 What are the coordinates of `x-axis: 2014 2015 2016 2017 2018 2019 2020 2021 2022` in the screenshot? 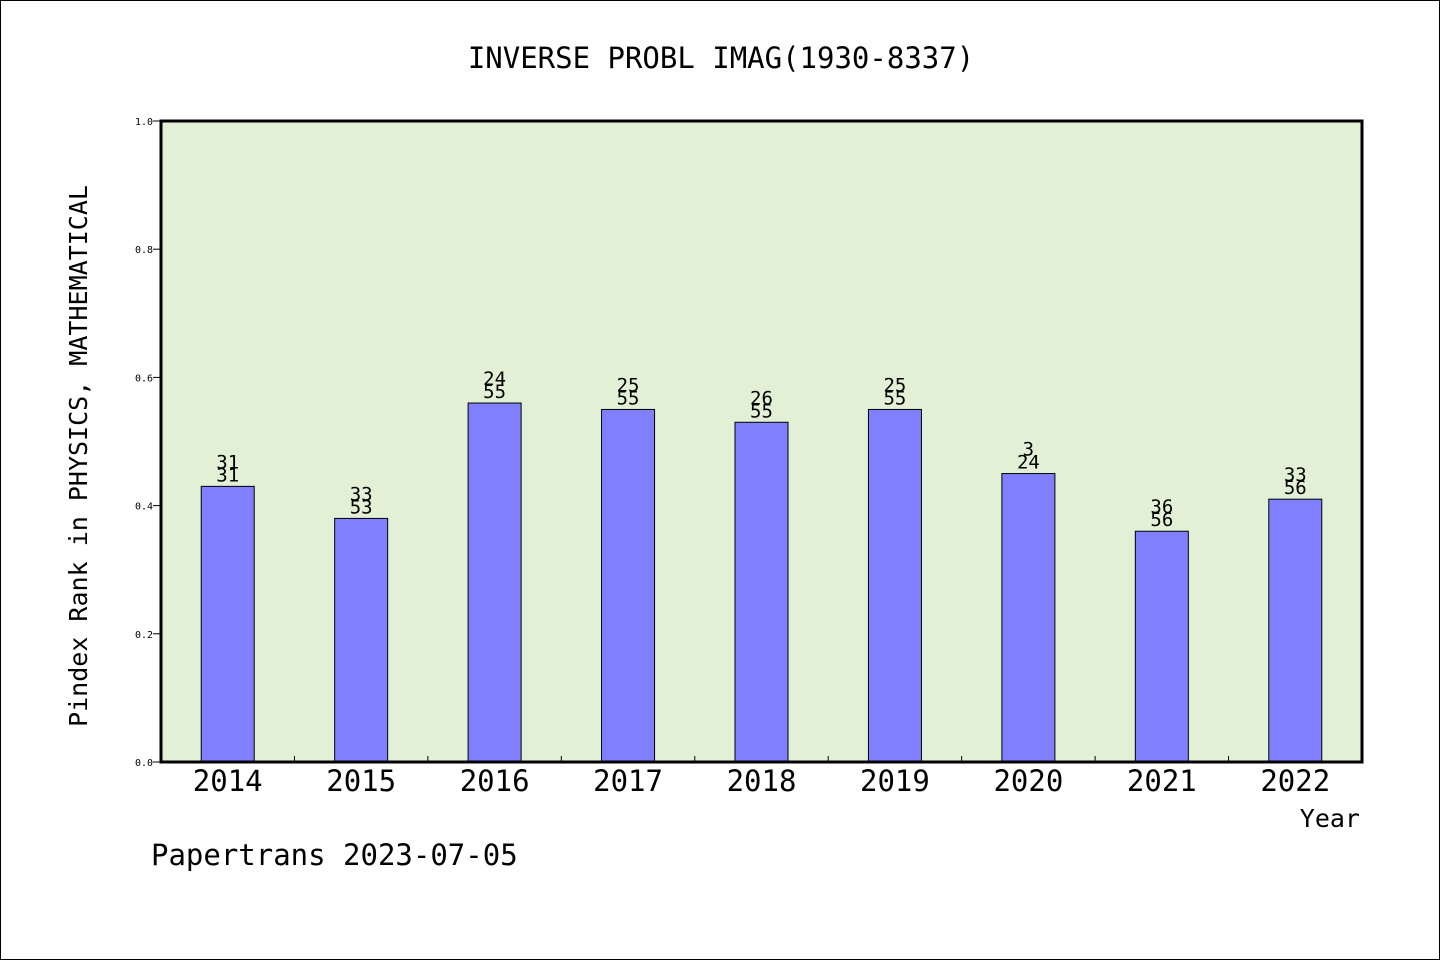 It's located at (761, 777).